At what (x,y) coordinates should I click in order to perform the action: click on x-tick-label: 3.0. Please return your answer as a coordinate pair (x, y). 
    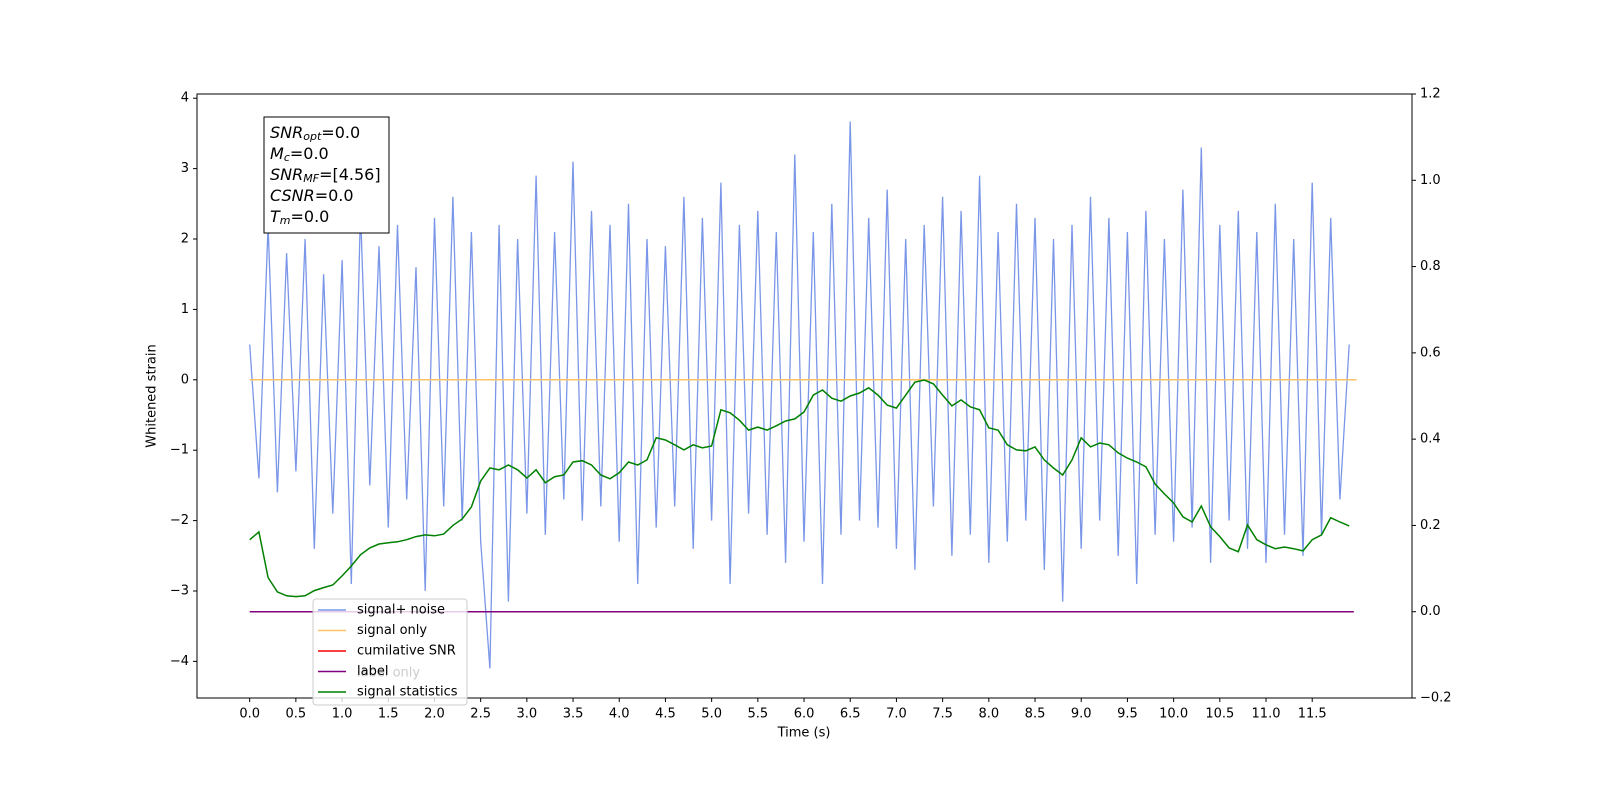
    Looking at the image, I should click on (527, 714).